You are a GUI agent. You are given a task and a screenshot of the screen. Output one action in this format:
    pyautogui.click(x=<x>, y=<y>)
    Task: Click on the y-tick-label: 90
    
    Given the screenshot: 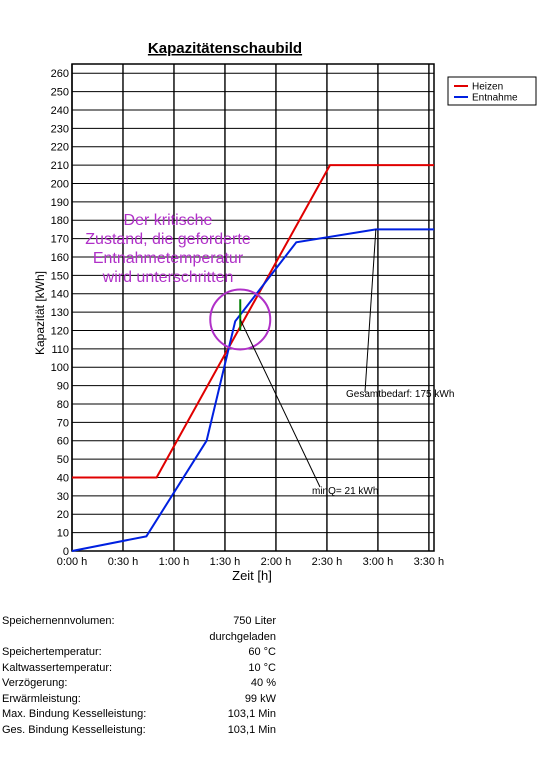 What is the action you would take?
    pyautogui.click(x=63, y=387)
    